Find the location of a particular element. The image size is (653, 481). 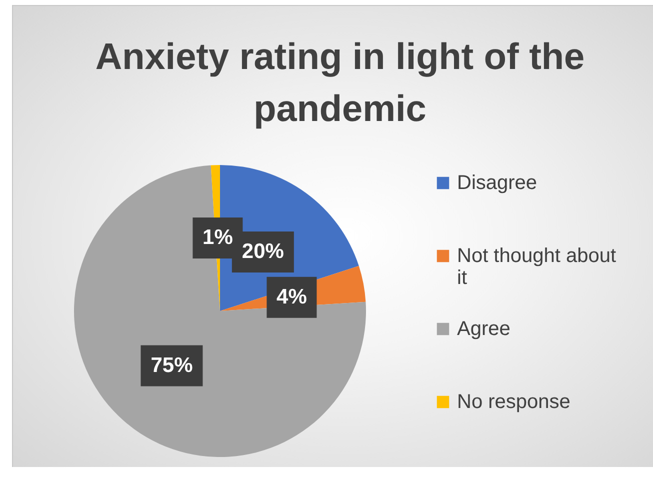

data-label: 4% is located at coordinates (292, 296).